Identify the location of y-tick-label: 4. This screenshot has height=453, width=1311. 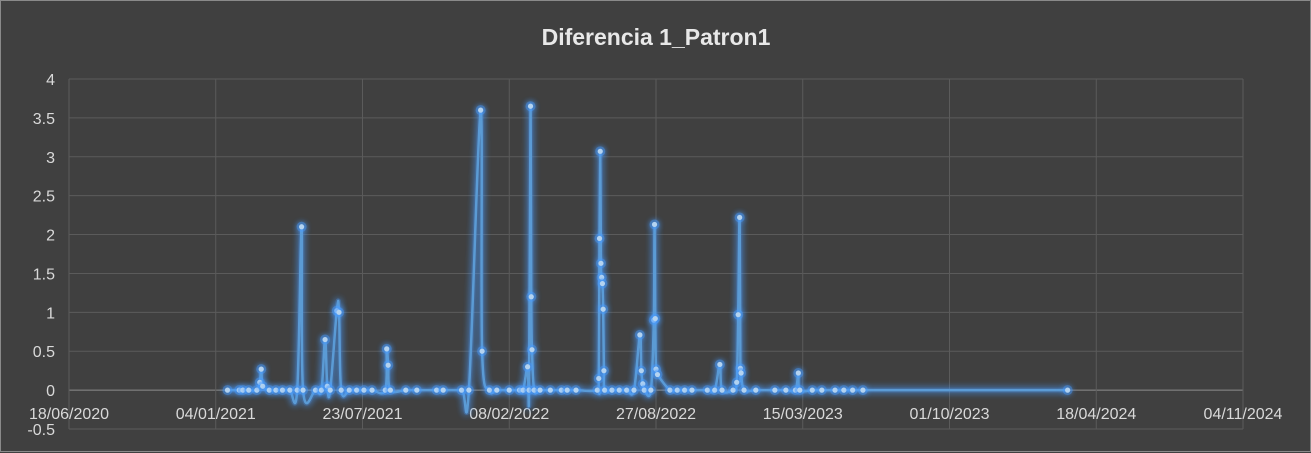
(50, 80).